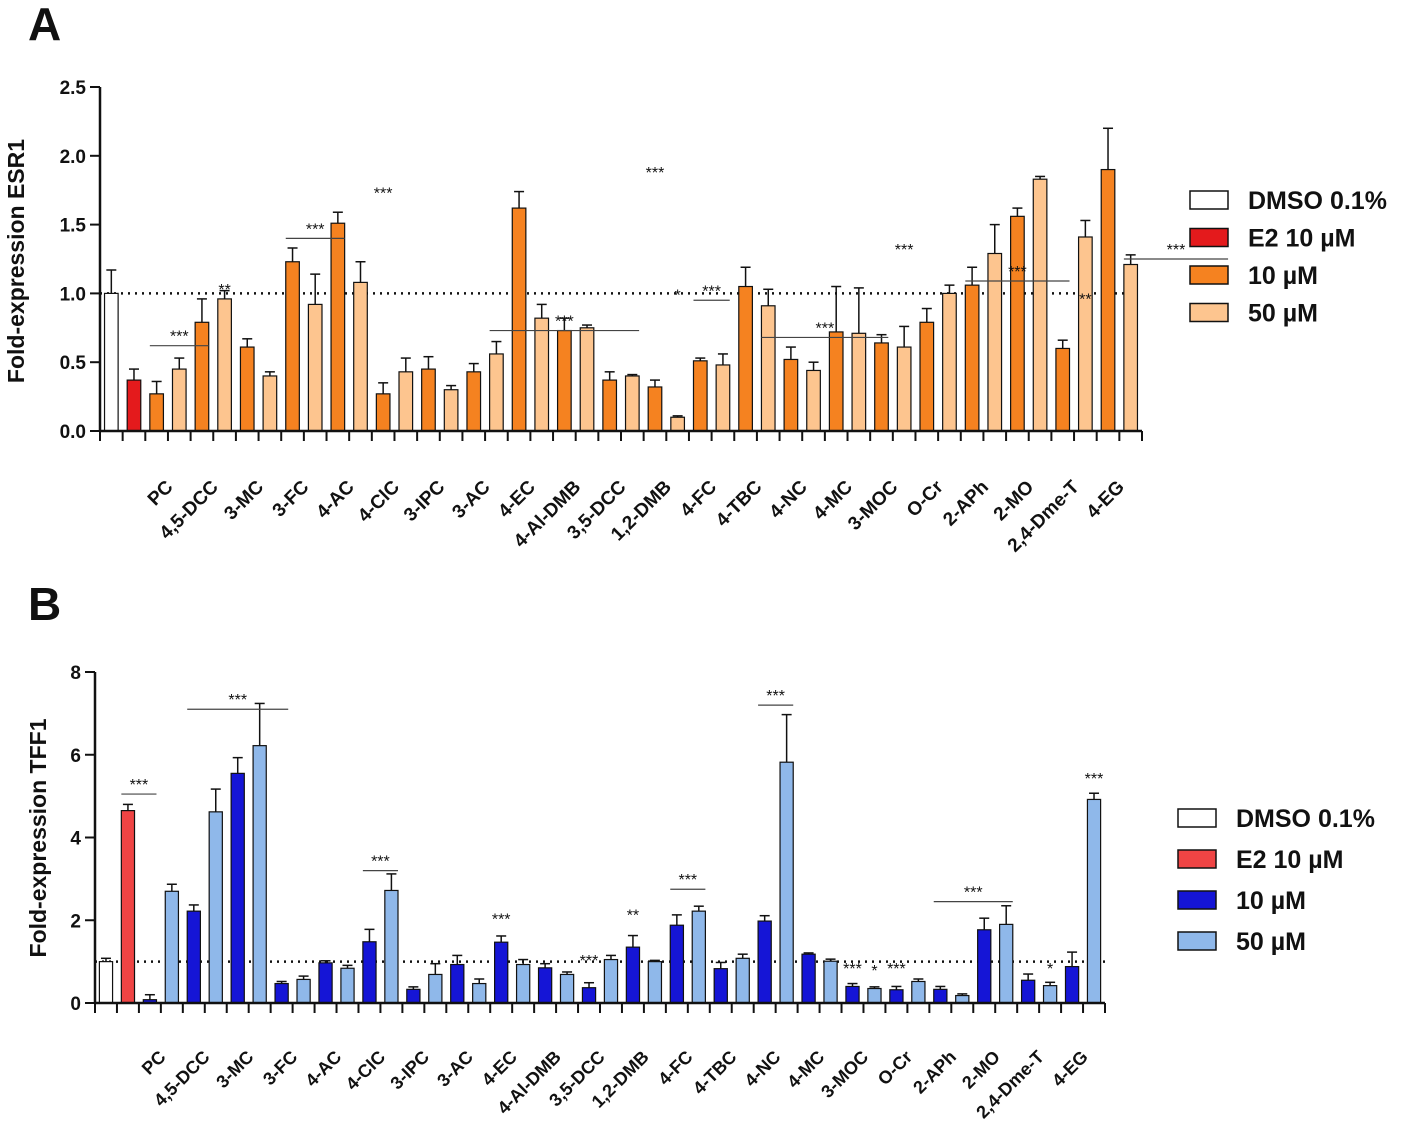 The width and height of the screenshot is (1417, 1137). What do you see at coordinates (1276, 880) in the screenshot?
I see `legend-b: DMSO 0.1% E2 10 µM 10 µM 50 µM` at bounding box center [1276, 880].